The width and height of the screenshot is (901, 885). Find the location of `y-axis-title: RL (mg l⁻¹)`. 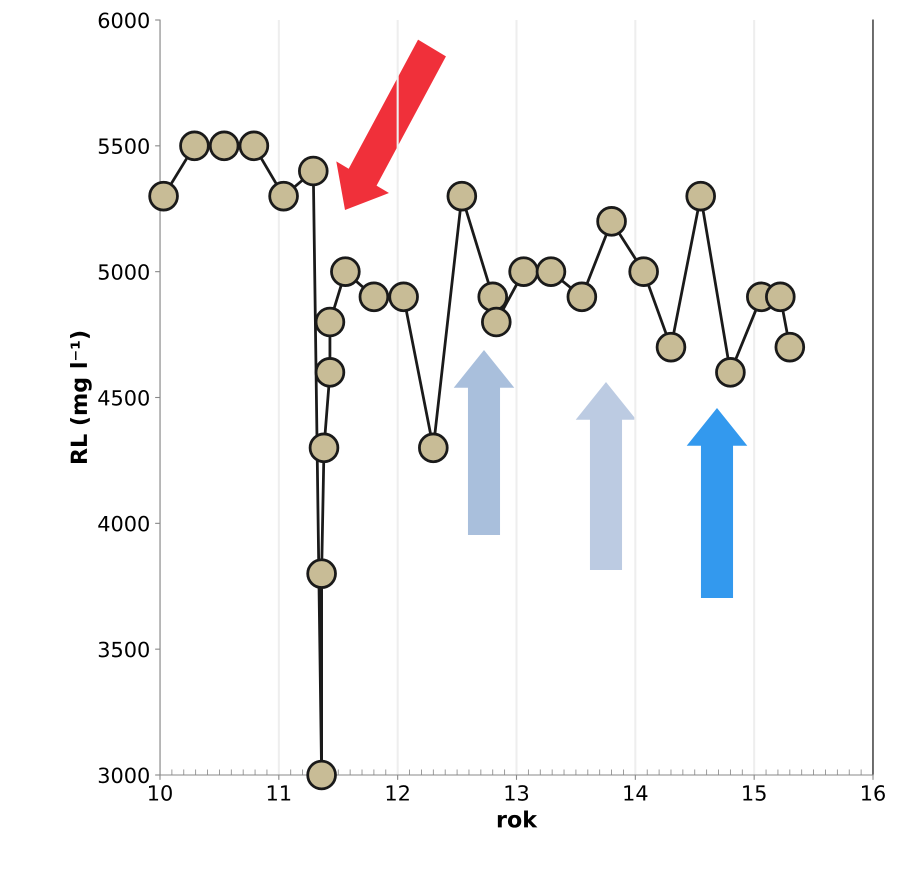

y-axis-title: RL (mg l⁻¹) is located at coordinates (81, 398).